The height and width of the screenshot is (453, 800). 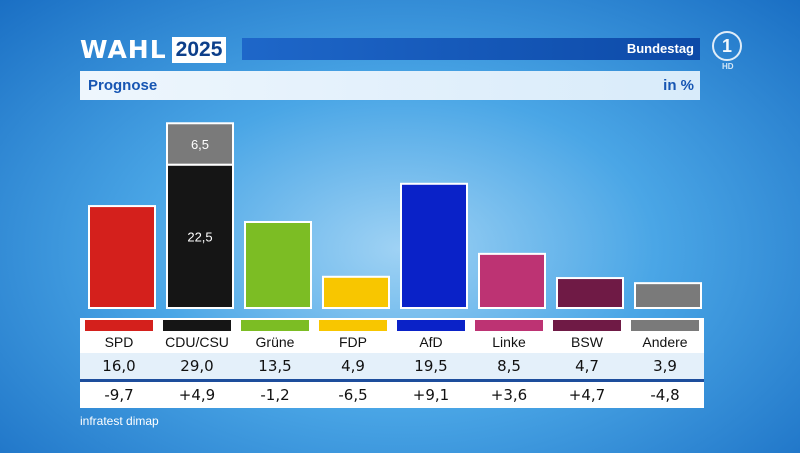 I want to click on change-cdu-csu: +4,9, so click(x=197, y=395).